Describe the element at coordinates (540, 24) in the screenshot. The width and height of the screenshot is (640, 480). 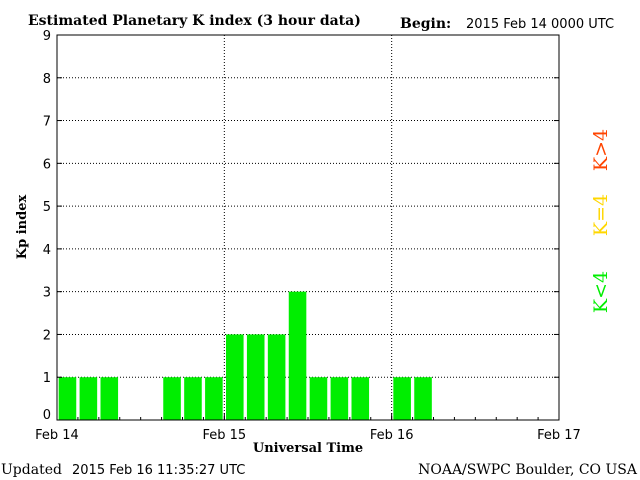
I see `begin-value: 2015 Feb 14 0000 UTC` at that location.